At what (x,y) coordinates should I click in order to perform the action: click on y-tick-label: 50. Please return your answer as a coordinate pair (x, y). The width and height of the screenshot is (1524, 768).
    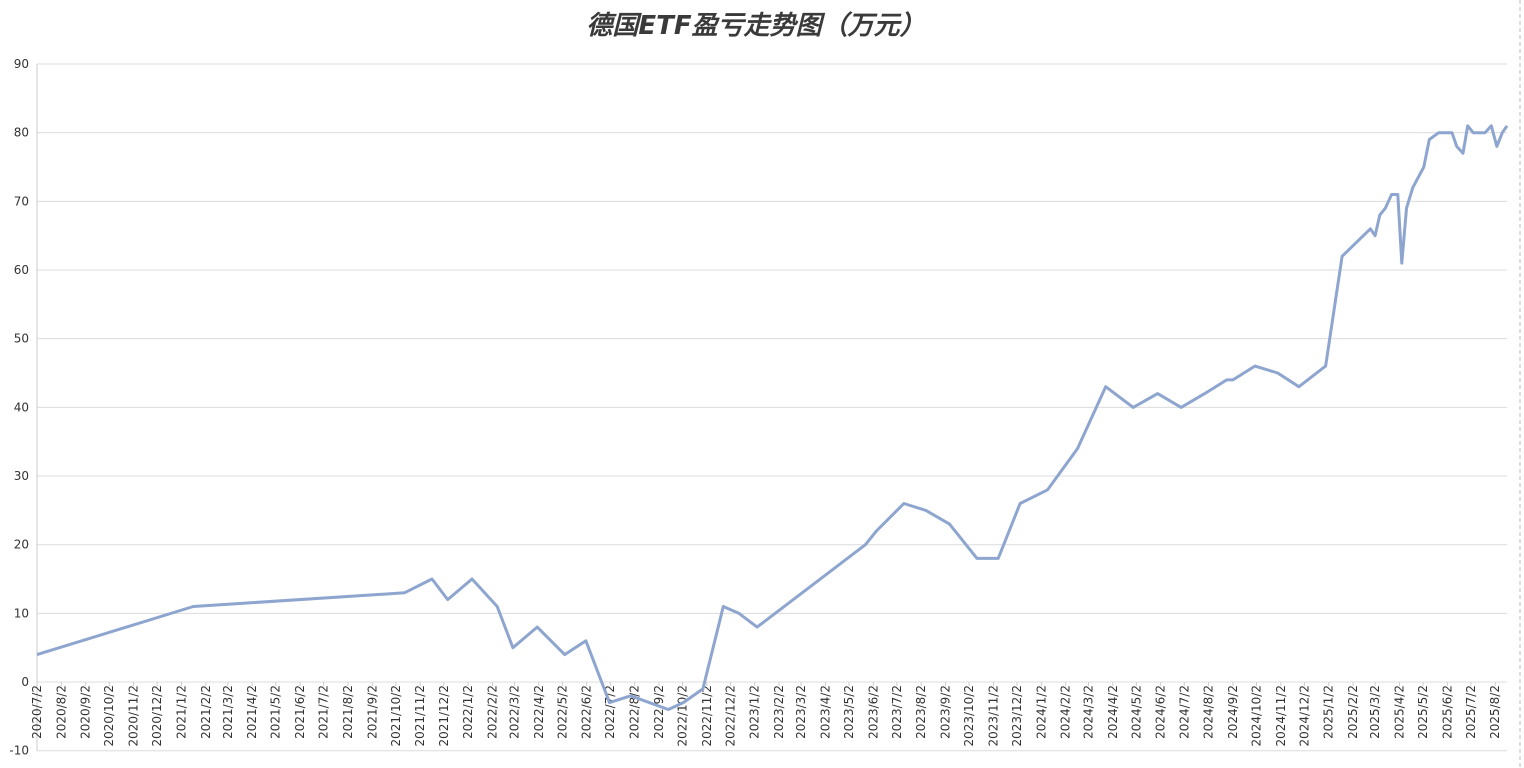
    Looking at the image, I should click on (21, 339).